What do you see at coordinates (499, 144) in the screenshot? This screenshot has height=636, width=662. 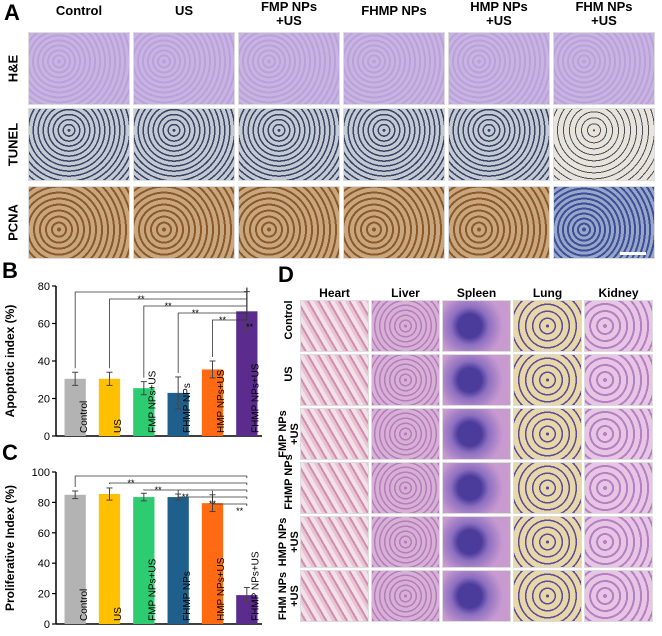 I see `panel-a-image-r1-c4` at bounding box center [499, 144].